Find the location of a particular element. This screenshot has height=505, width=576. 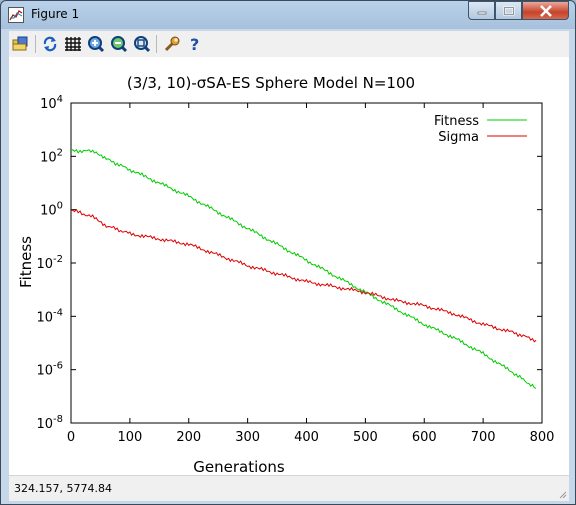

refresh-button is located at coordinates (50, 44).